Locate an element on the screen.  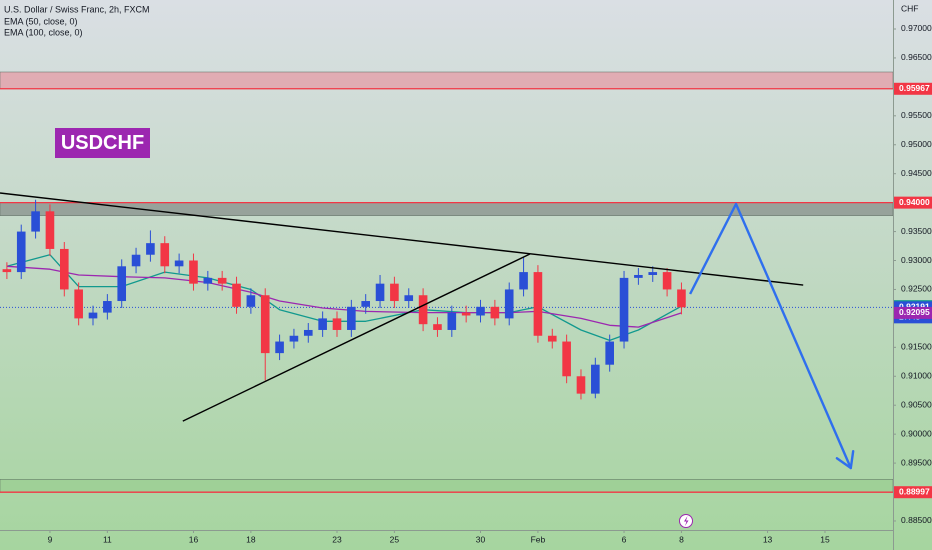
x-tick-label: 16 is located at coordinates (194, 539).